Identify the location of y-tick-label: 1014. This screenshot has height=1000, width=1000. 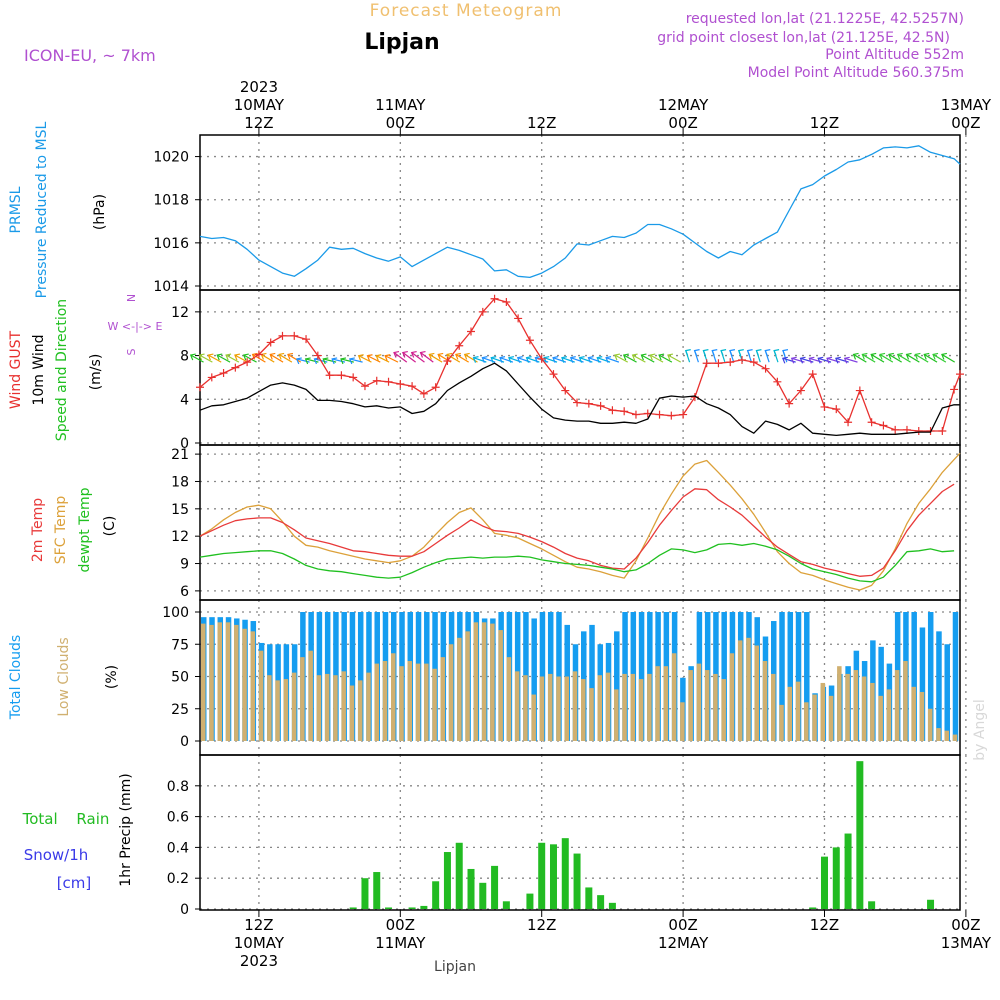
(171, 287).